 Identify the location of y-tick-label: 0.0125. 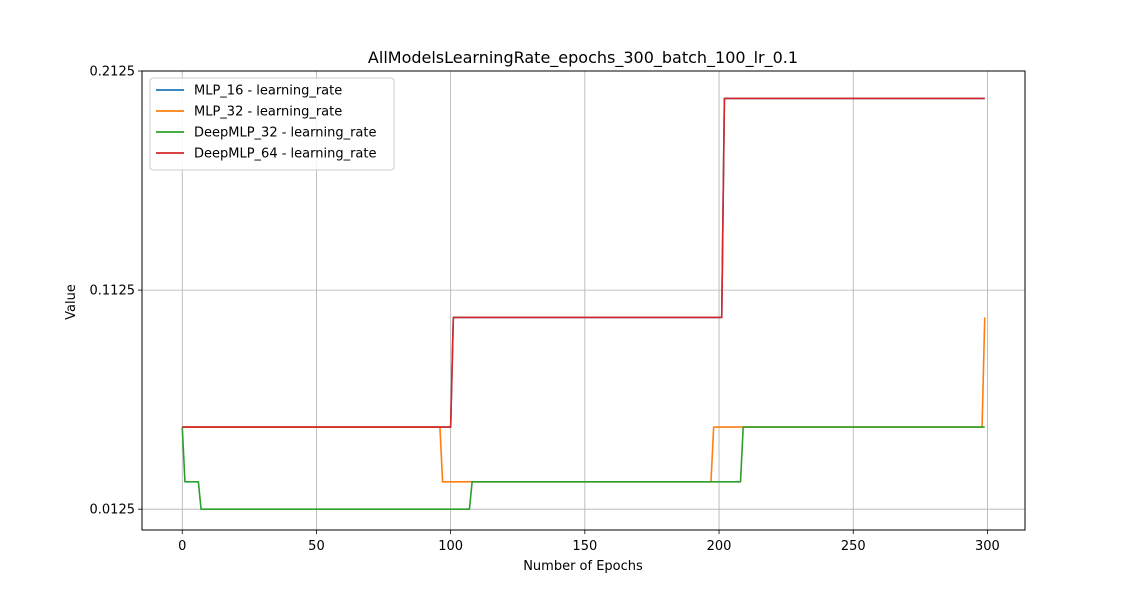
(113, 510).